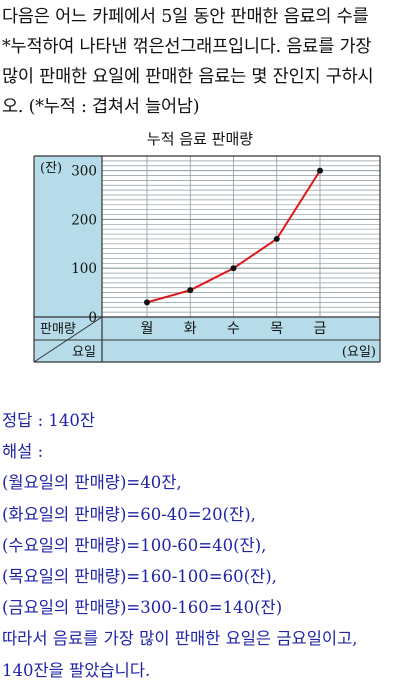  What do you see at coordinates (84, 220) in the screenshot?
I see `y-tick-label: 200` at bounding box center [84, 220].